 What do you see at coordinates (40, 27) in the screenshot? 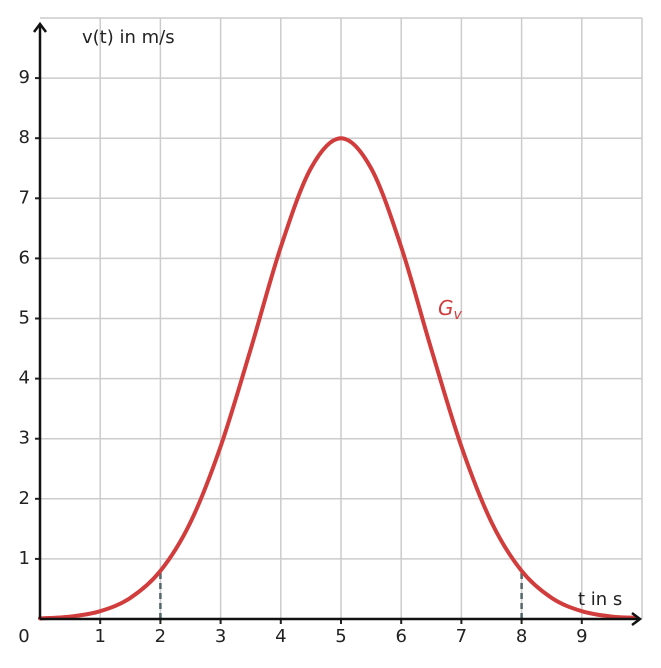
I see `y-axis-arrow` at bounding box center [40, 27].